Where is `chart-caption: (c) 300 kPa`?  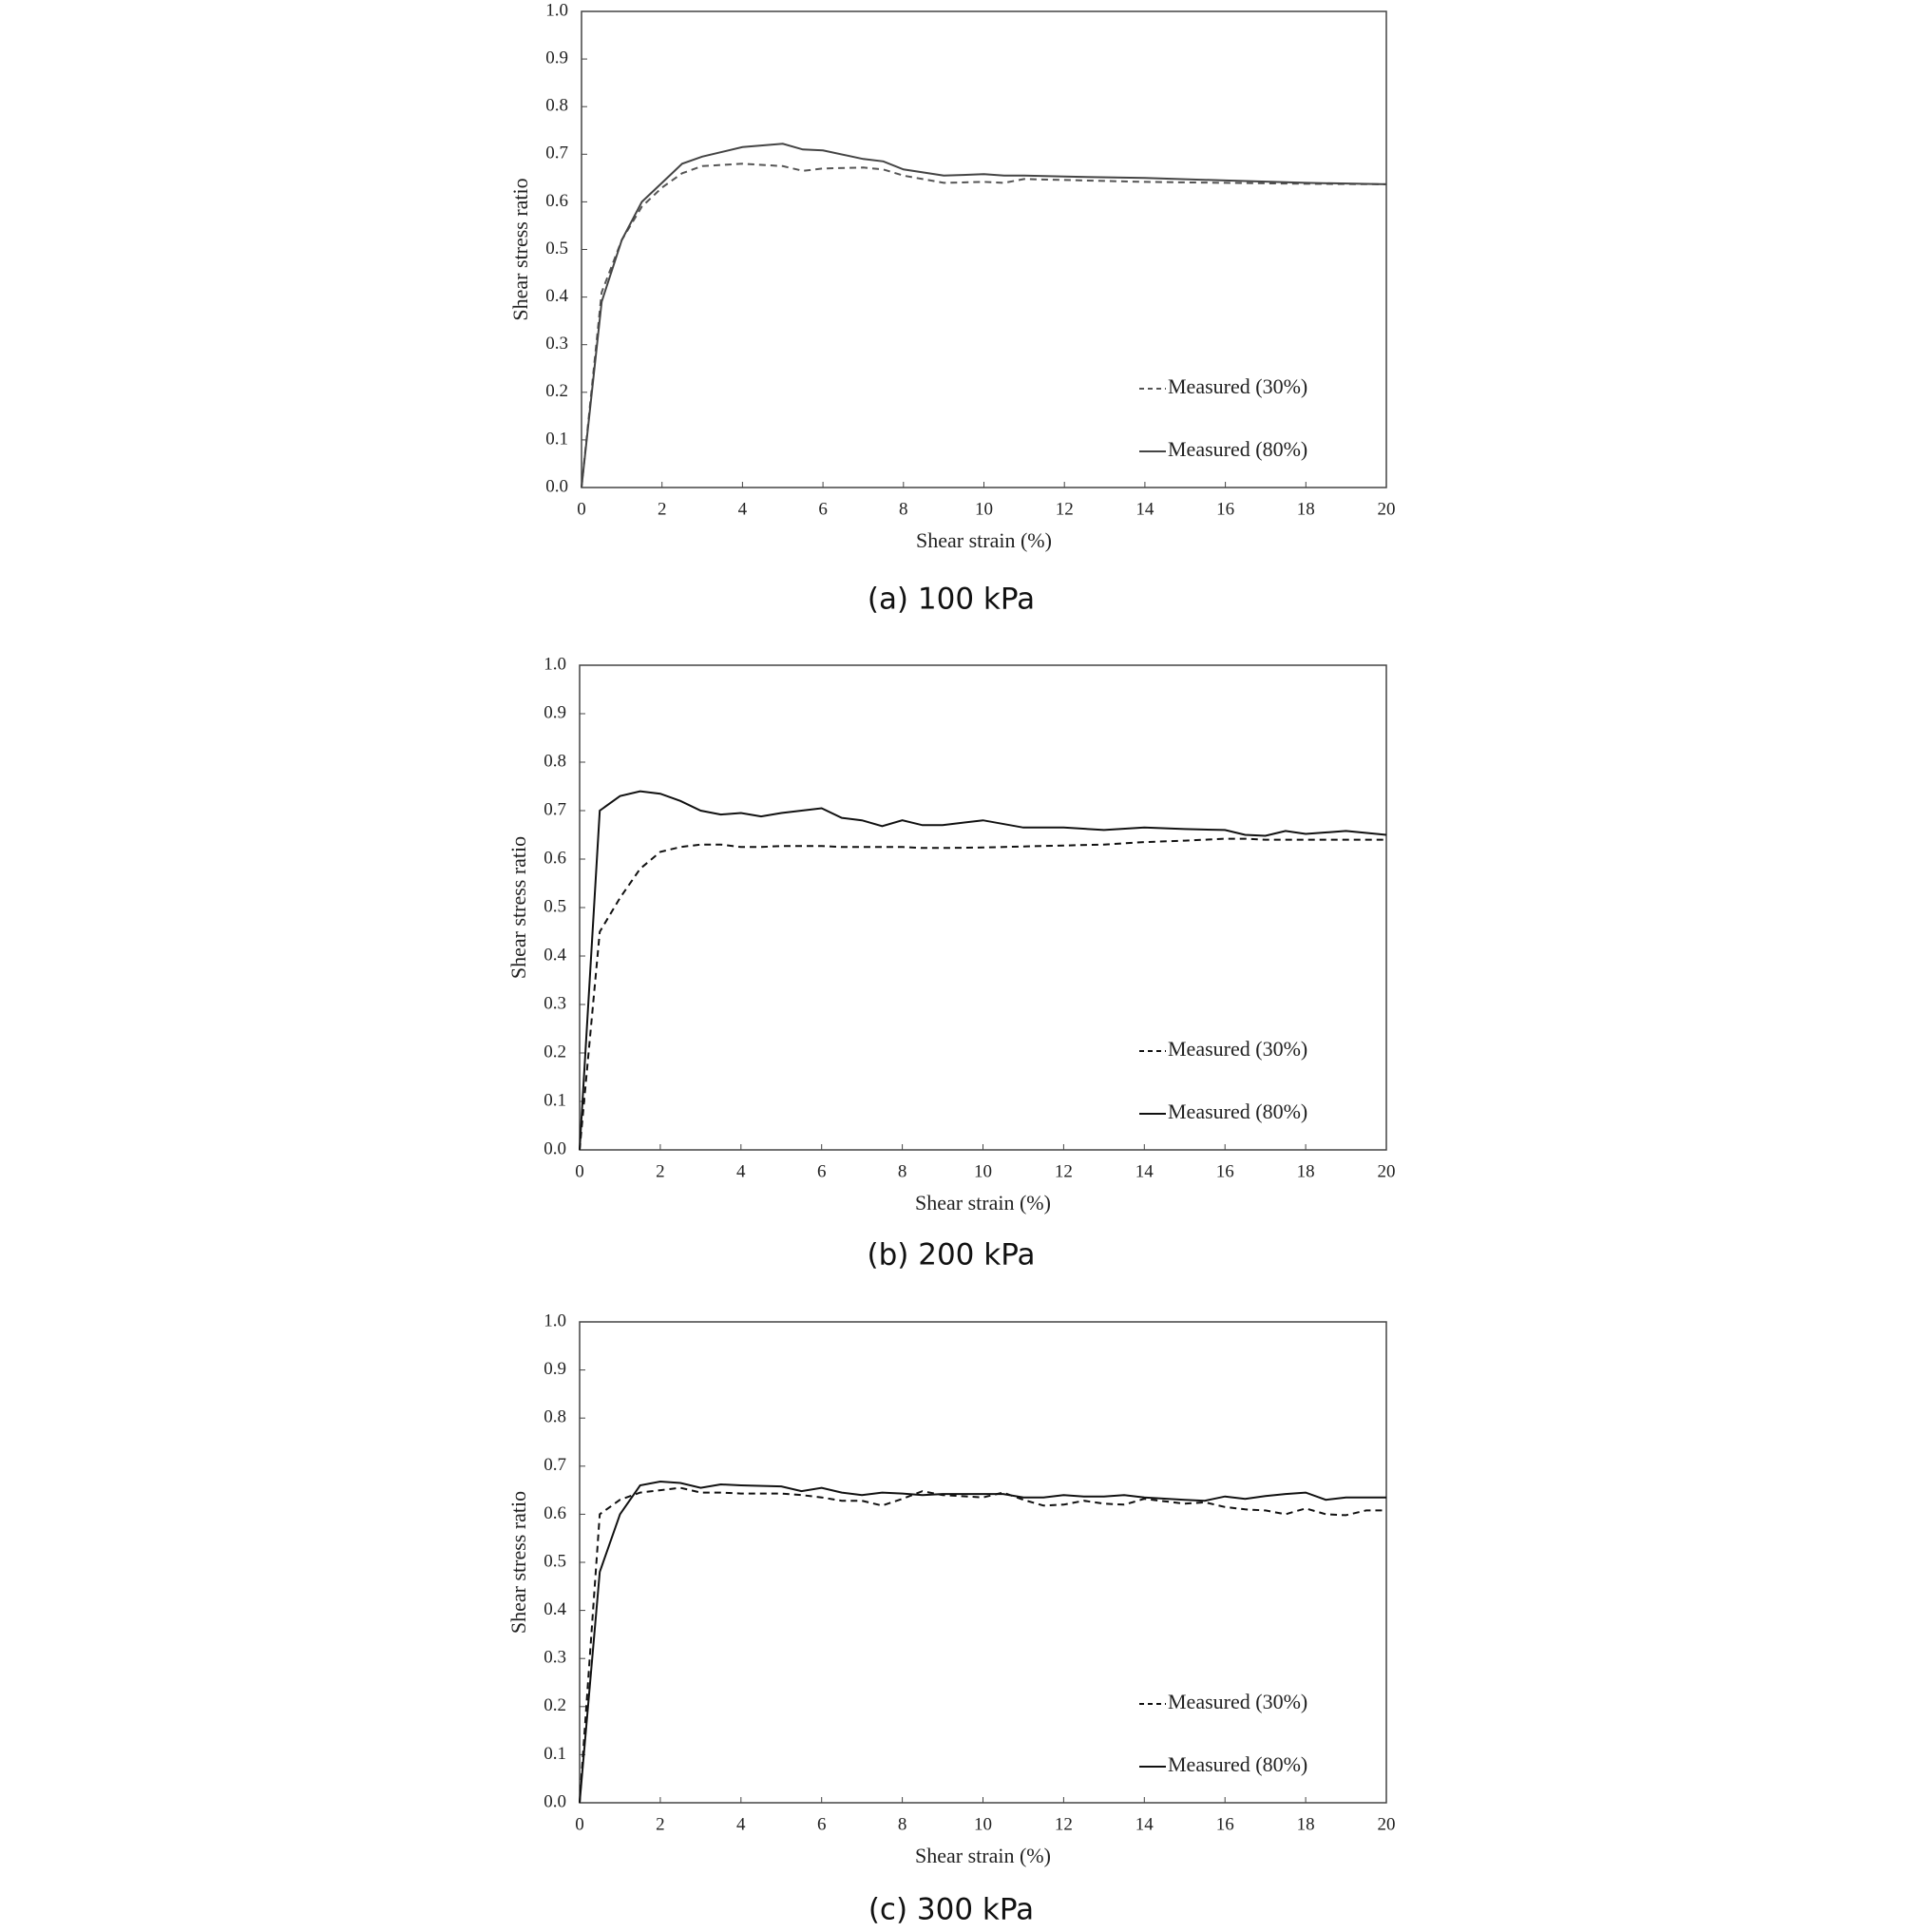 chart-caption: (c) 300 kPa is located at coordinates (951, 1910).